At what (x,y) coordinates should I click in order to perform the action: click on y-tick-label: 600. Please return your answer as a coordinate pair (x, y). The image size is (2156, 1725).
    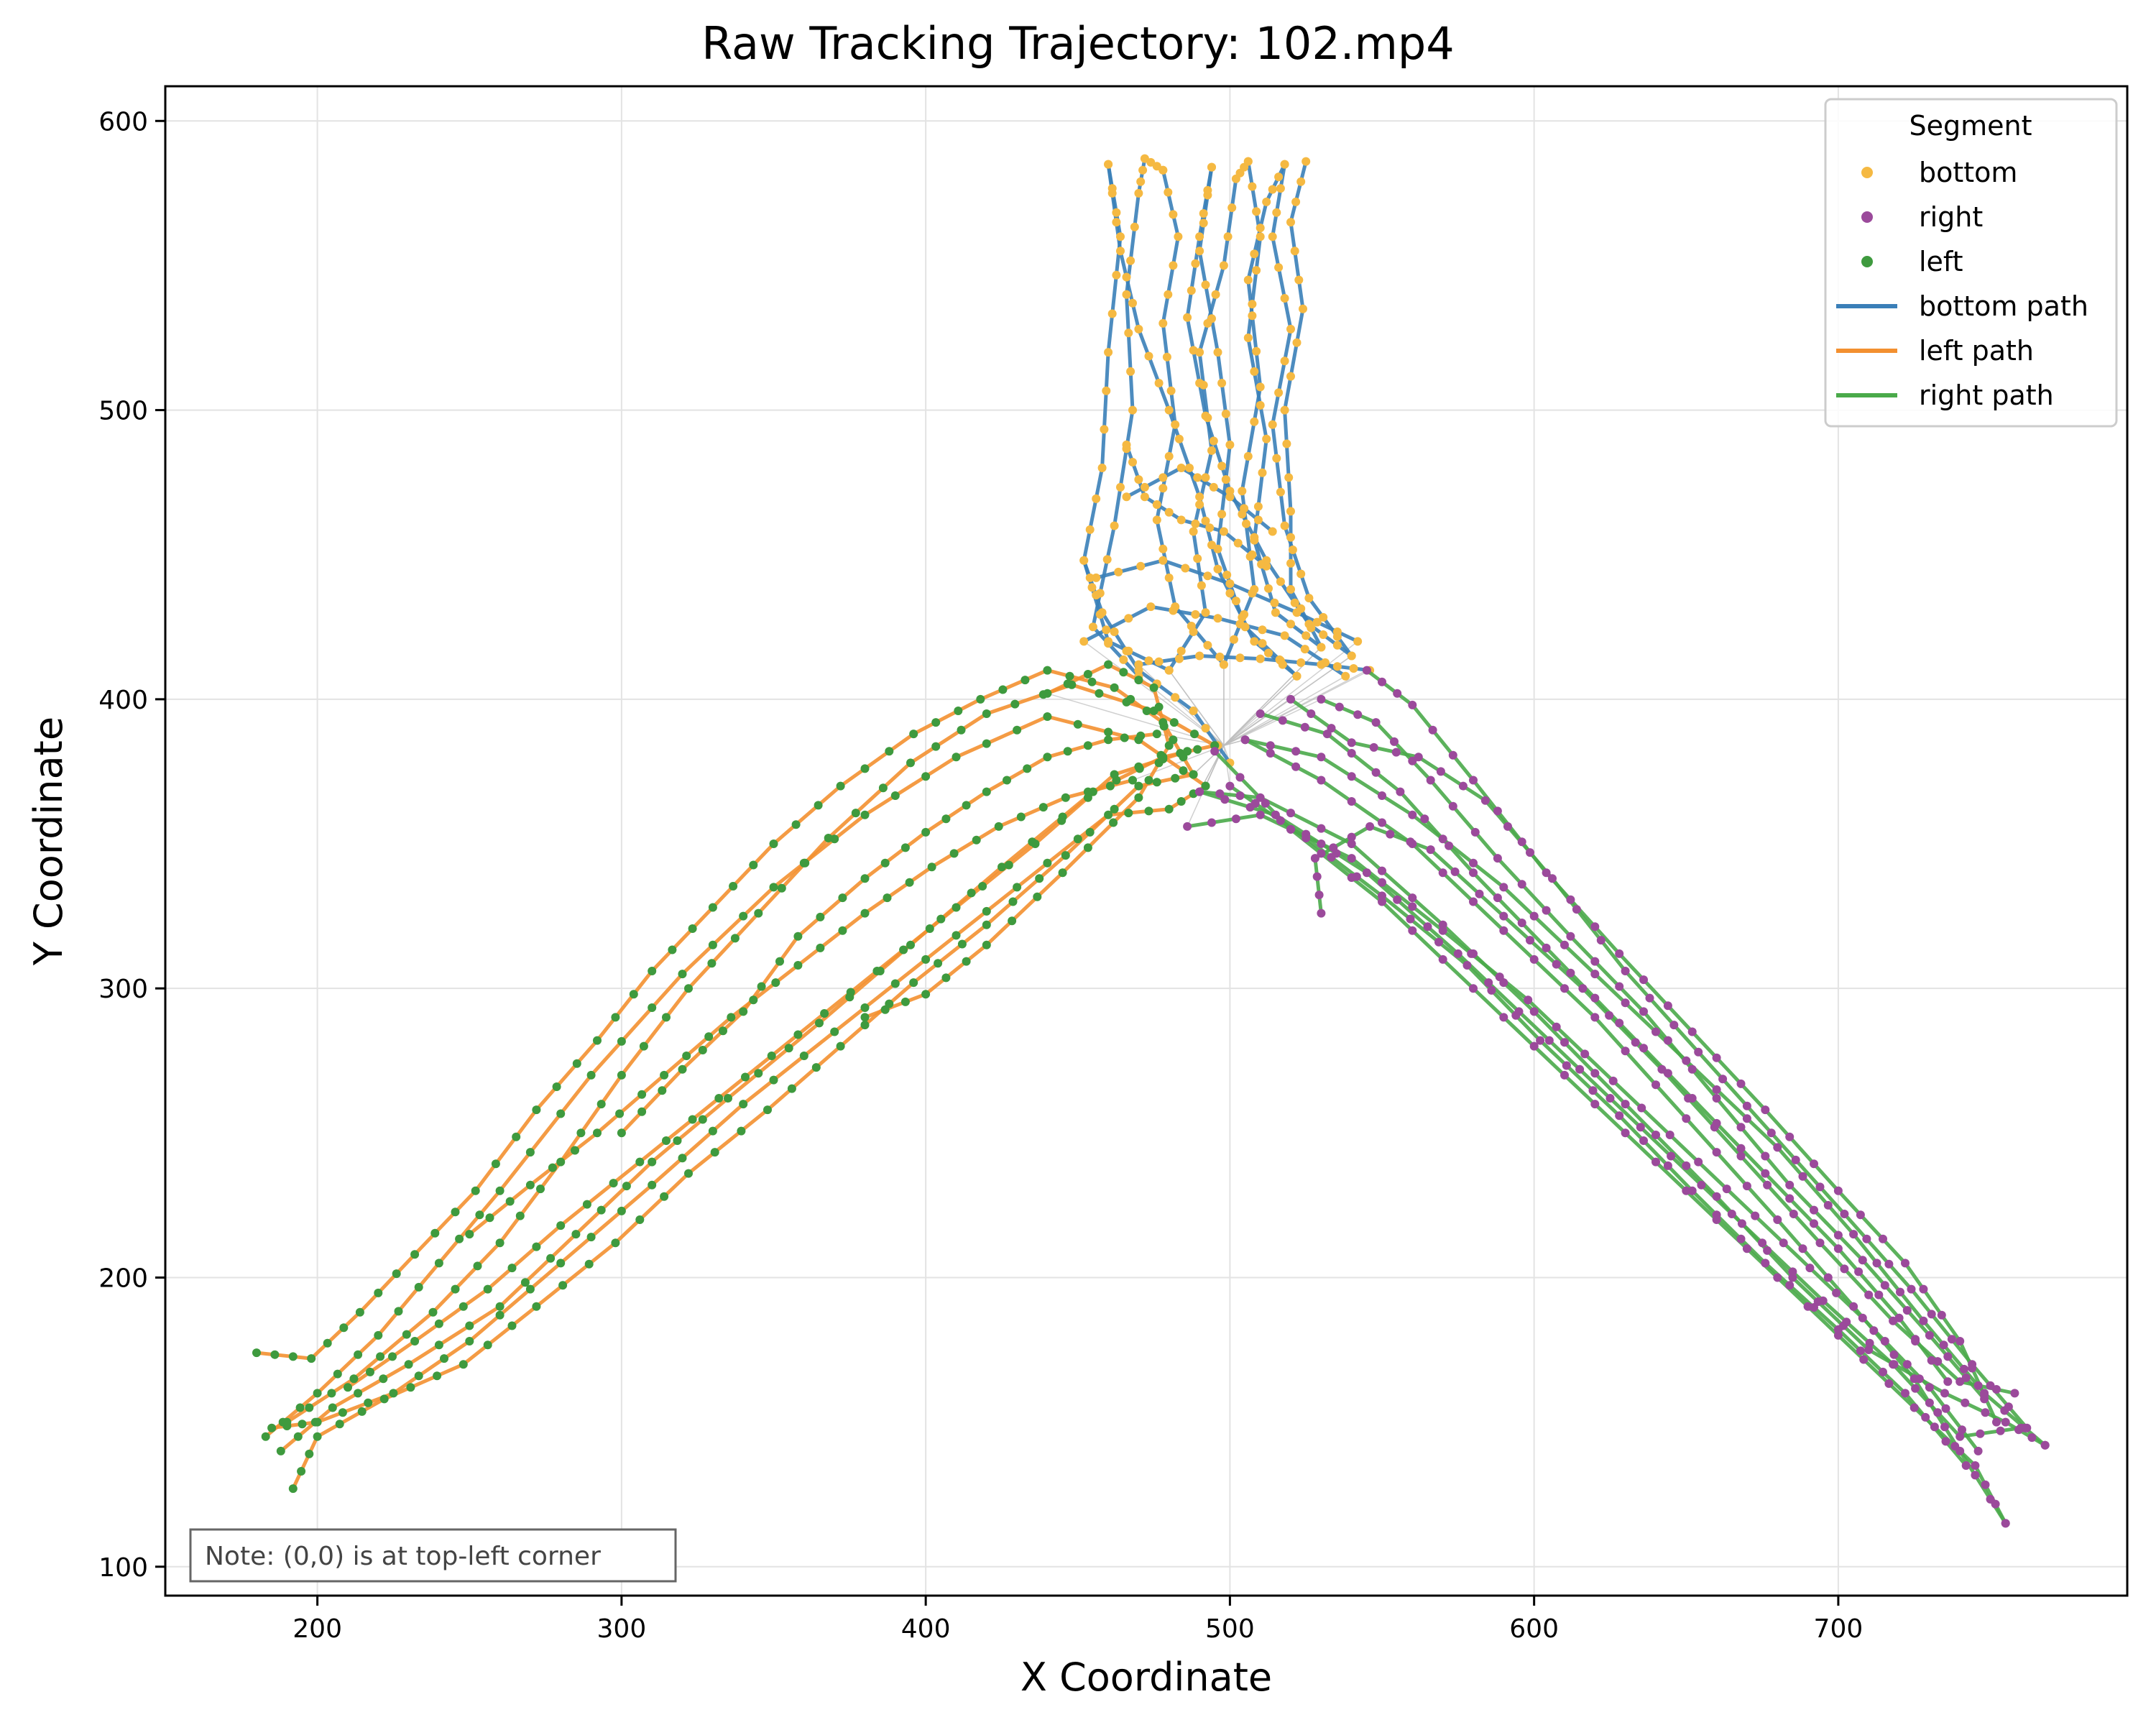
    Looking at the image, I should click on (123, 122).